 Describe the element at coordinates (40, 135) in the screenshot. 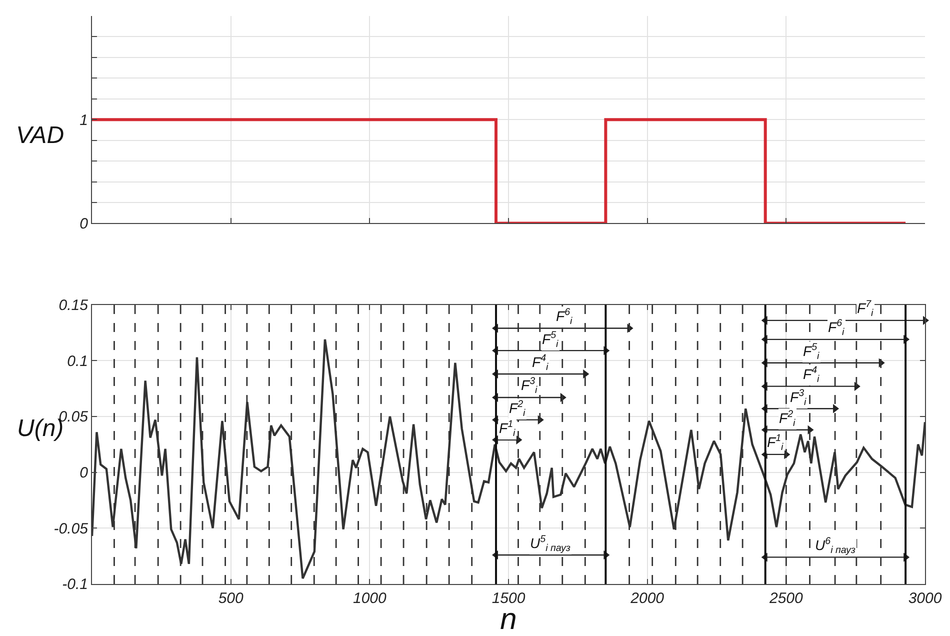

I see `y-axis-title: VAD` at that location.